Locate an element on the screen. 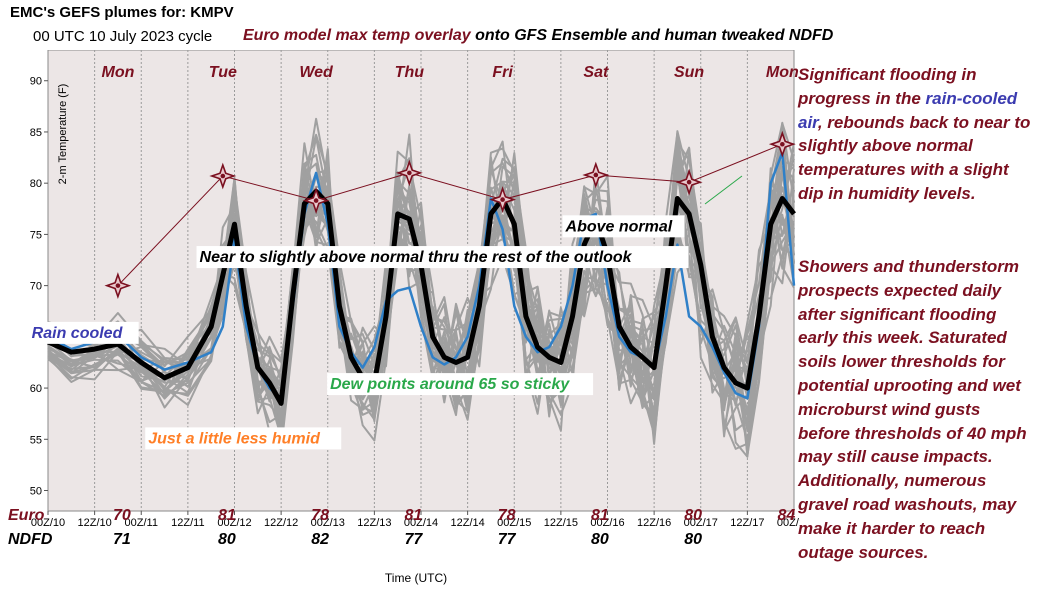  overlay-caption-red: Euro model max temp overlay is located at coordinates (357, 35).